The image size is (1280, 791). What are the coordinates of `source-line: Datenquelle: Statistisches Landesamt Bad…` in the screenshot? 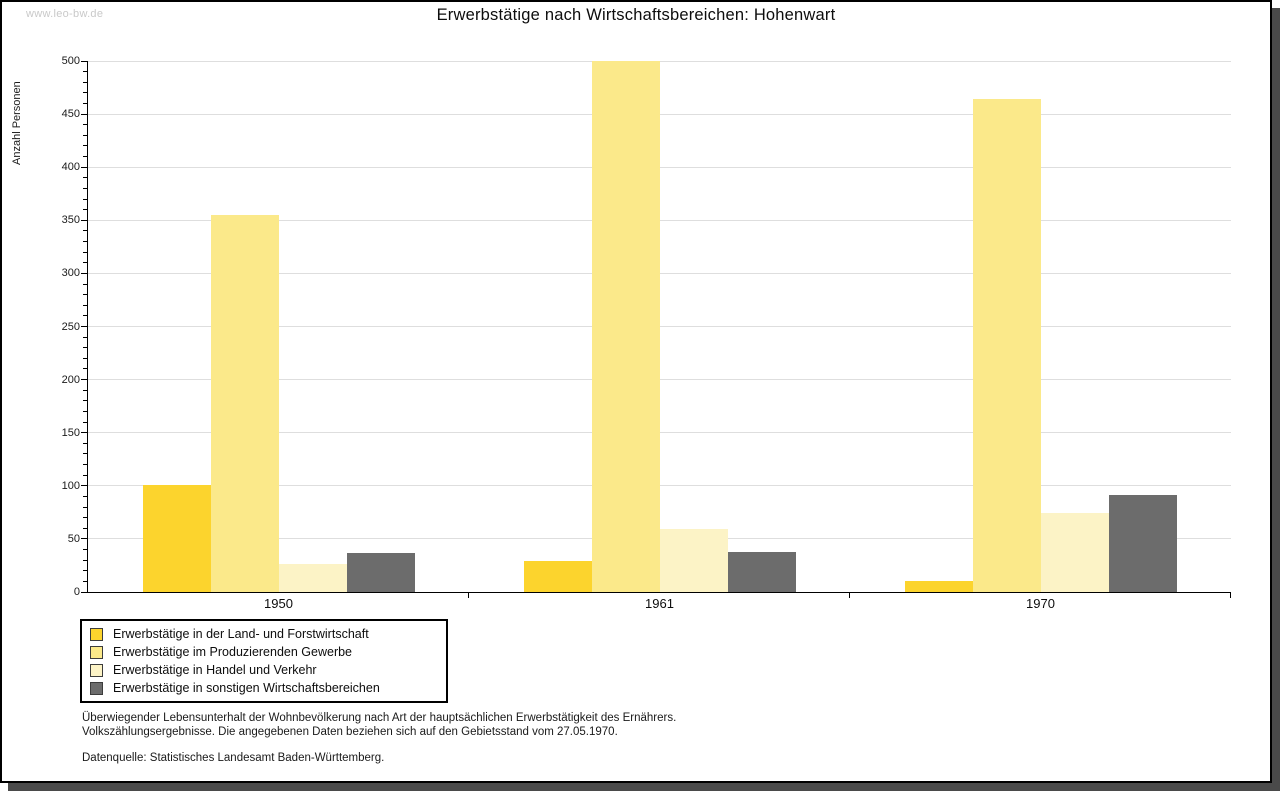 It's located at (233, 758).